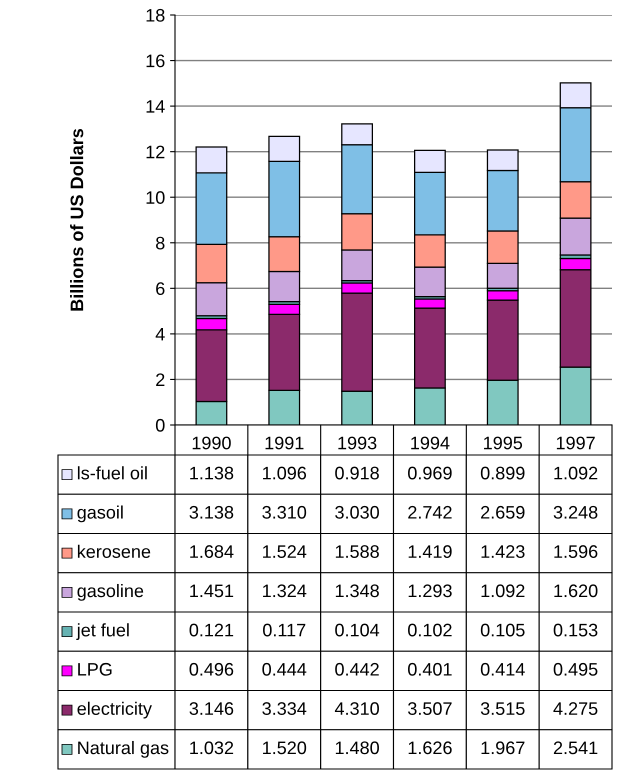 This screenshot has width=619, height=771. Describe the element at coordinates (430, 747) in the screenshot. I see `data-label: 1.626` at that location.